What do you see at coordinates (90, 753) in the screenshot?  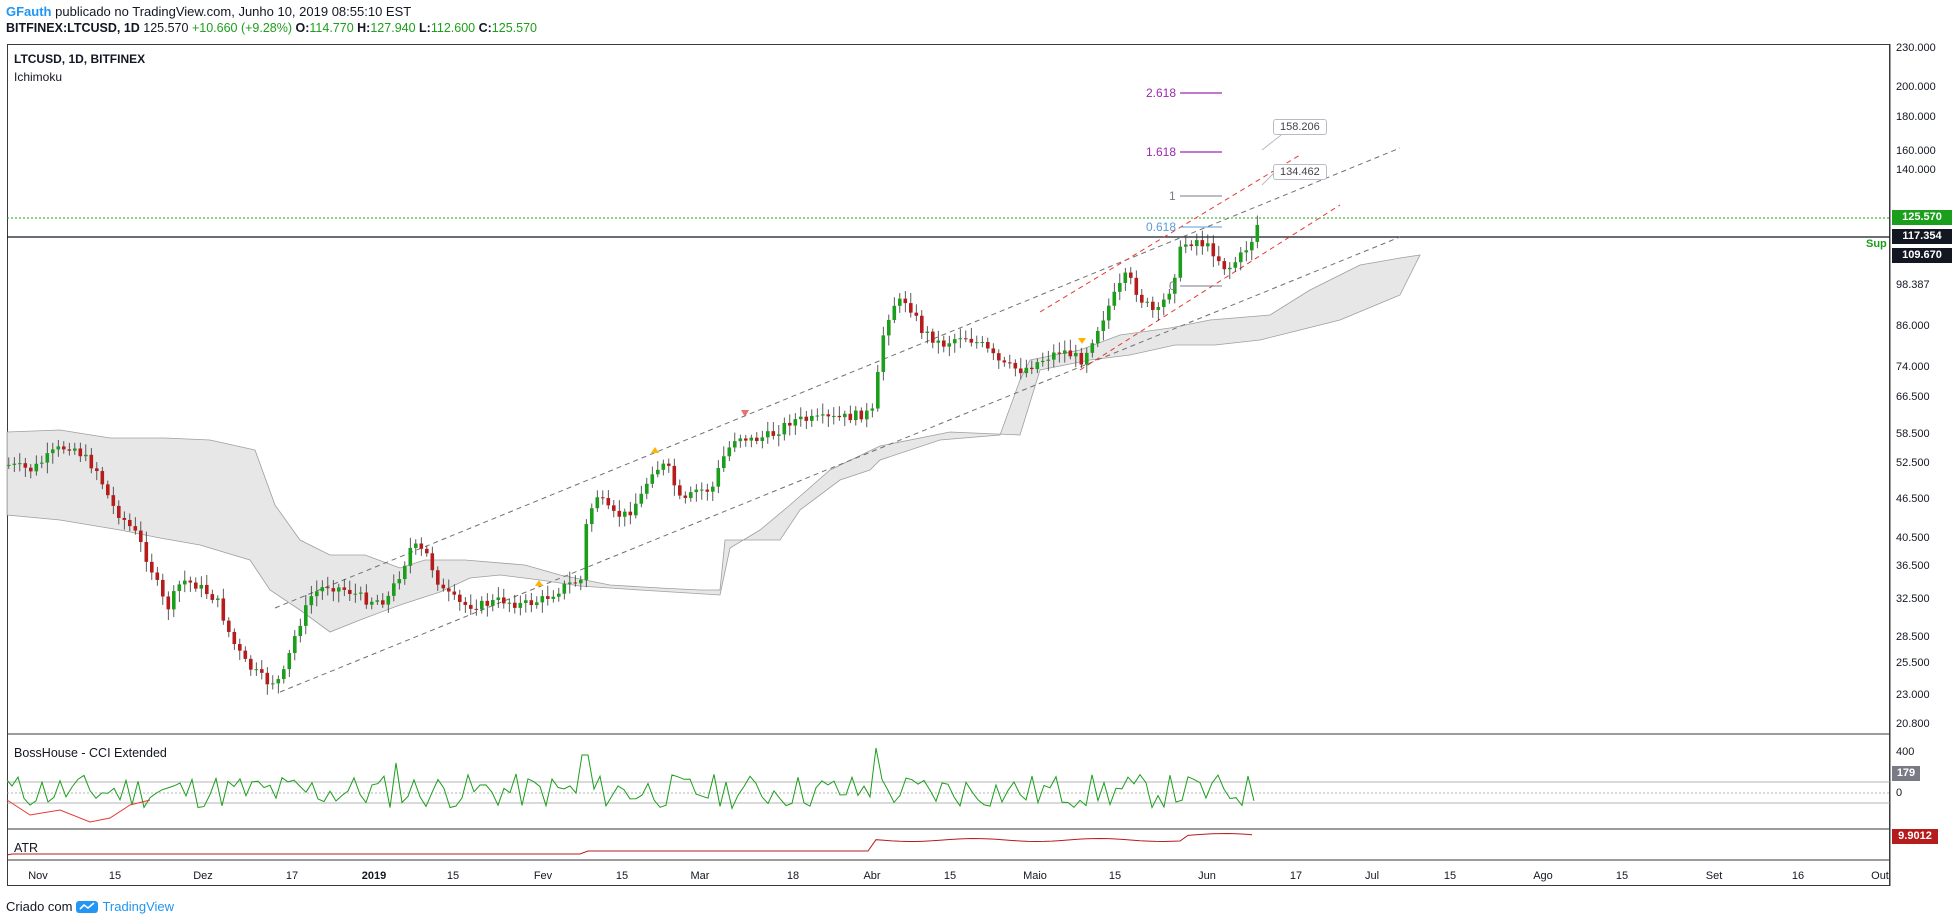 I see `cci-legend: BossHouse - CCI Extended` at bounding box center [90, 753].